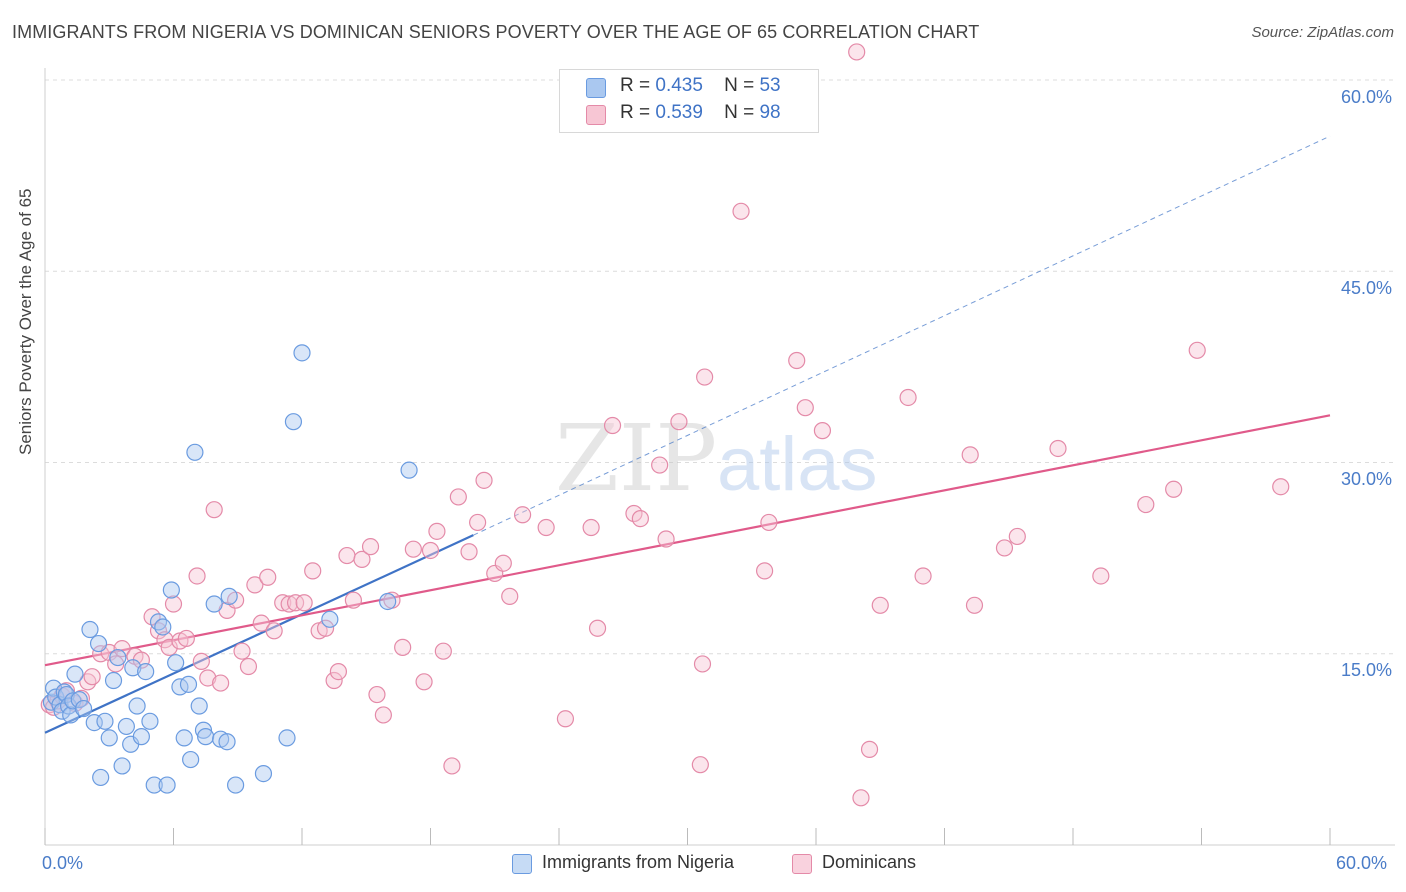 The image size is (1406, 892). What do you see at coordinates (1366, 670) in the screenshot?
I see `y-tick-15: 15.0%` at bounding box center [1366, 670].